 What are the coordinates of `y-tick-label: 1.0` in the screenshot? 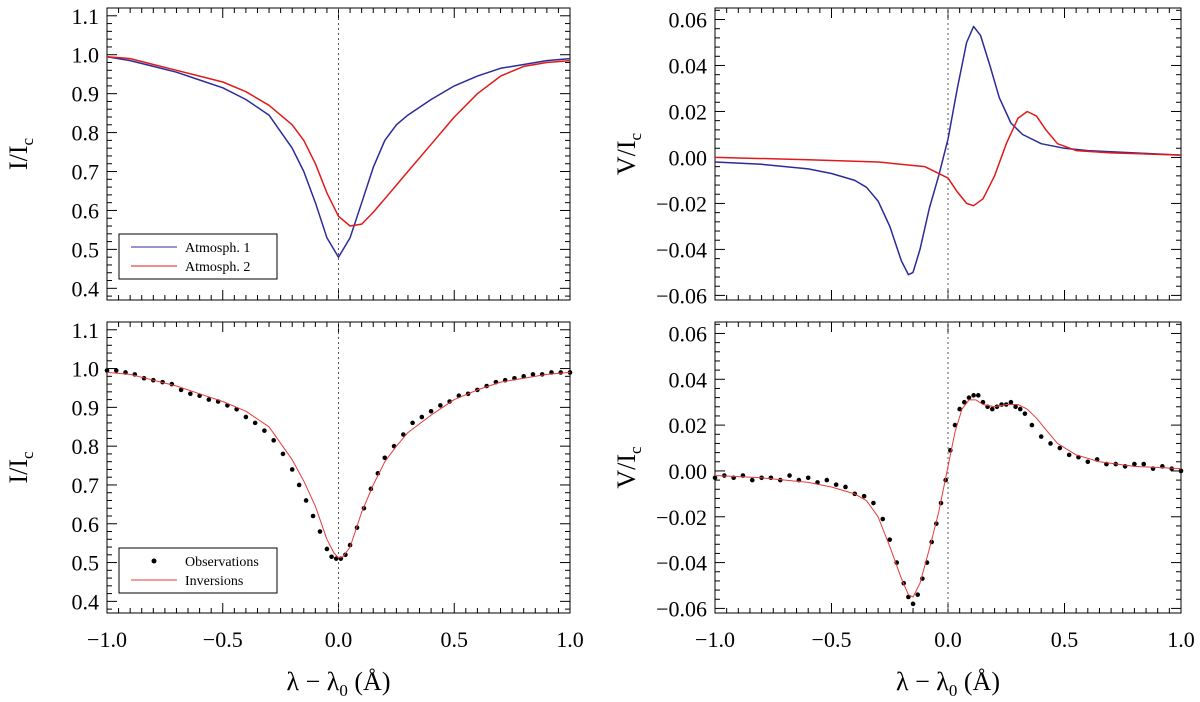 It's located at (86, 55).